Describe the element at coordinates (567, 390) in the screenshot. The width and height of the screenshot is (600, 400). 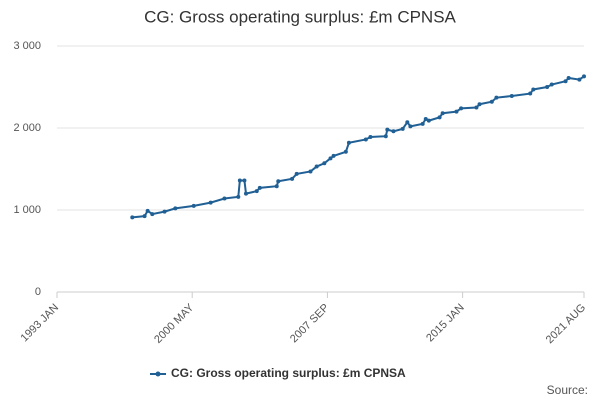
I see `source: Source:` at that location.